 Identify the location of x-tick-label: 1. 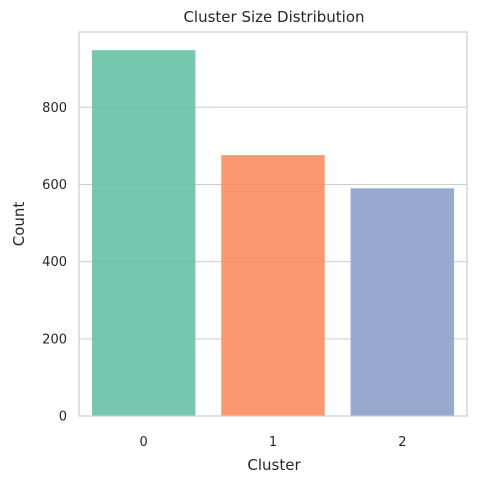
(273, 442).